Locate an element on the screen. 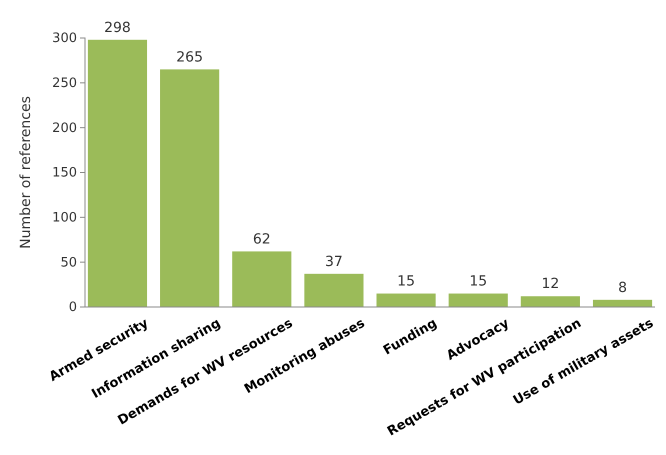  data-label: 62 is located at coordinates (261, 239).